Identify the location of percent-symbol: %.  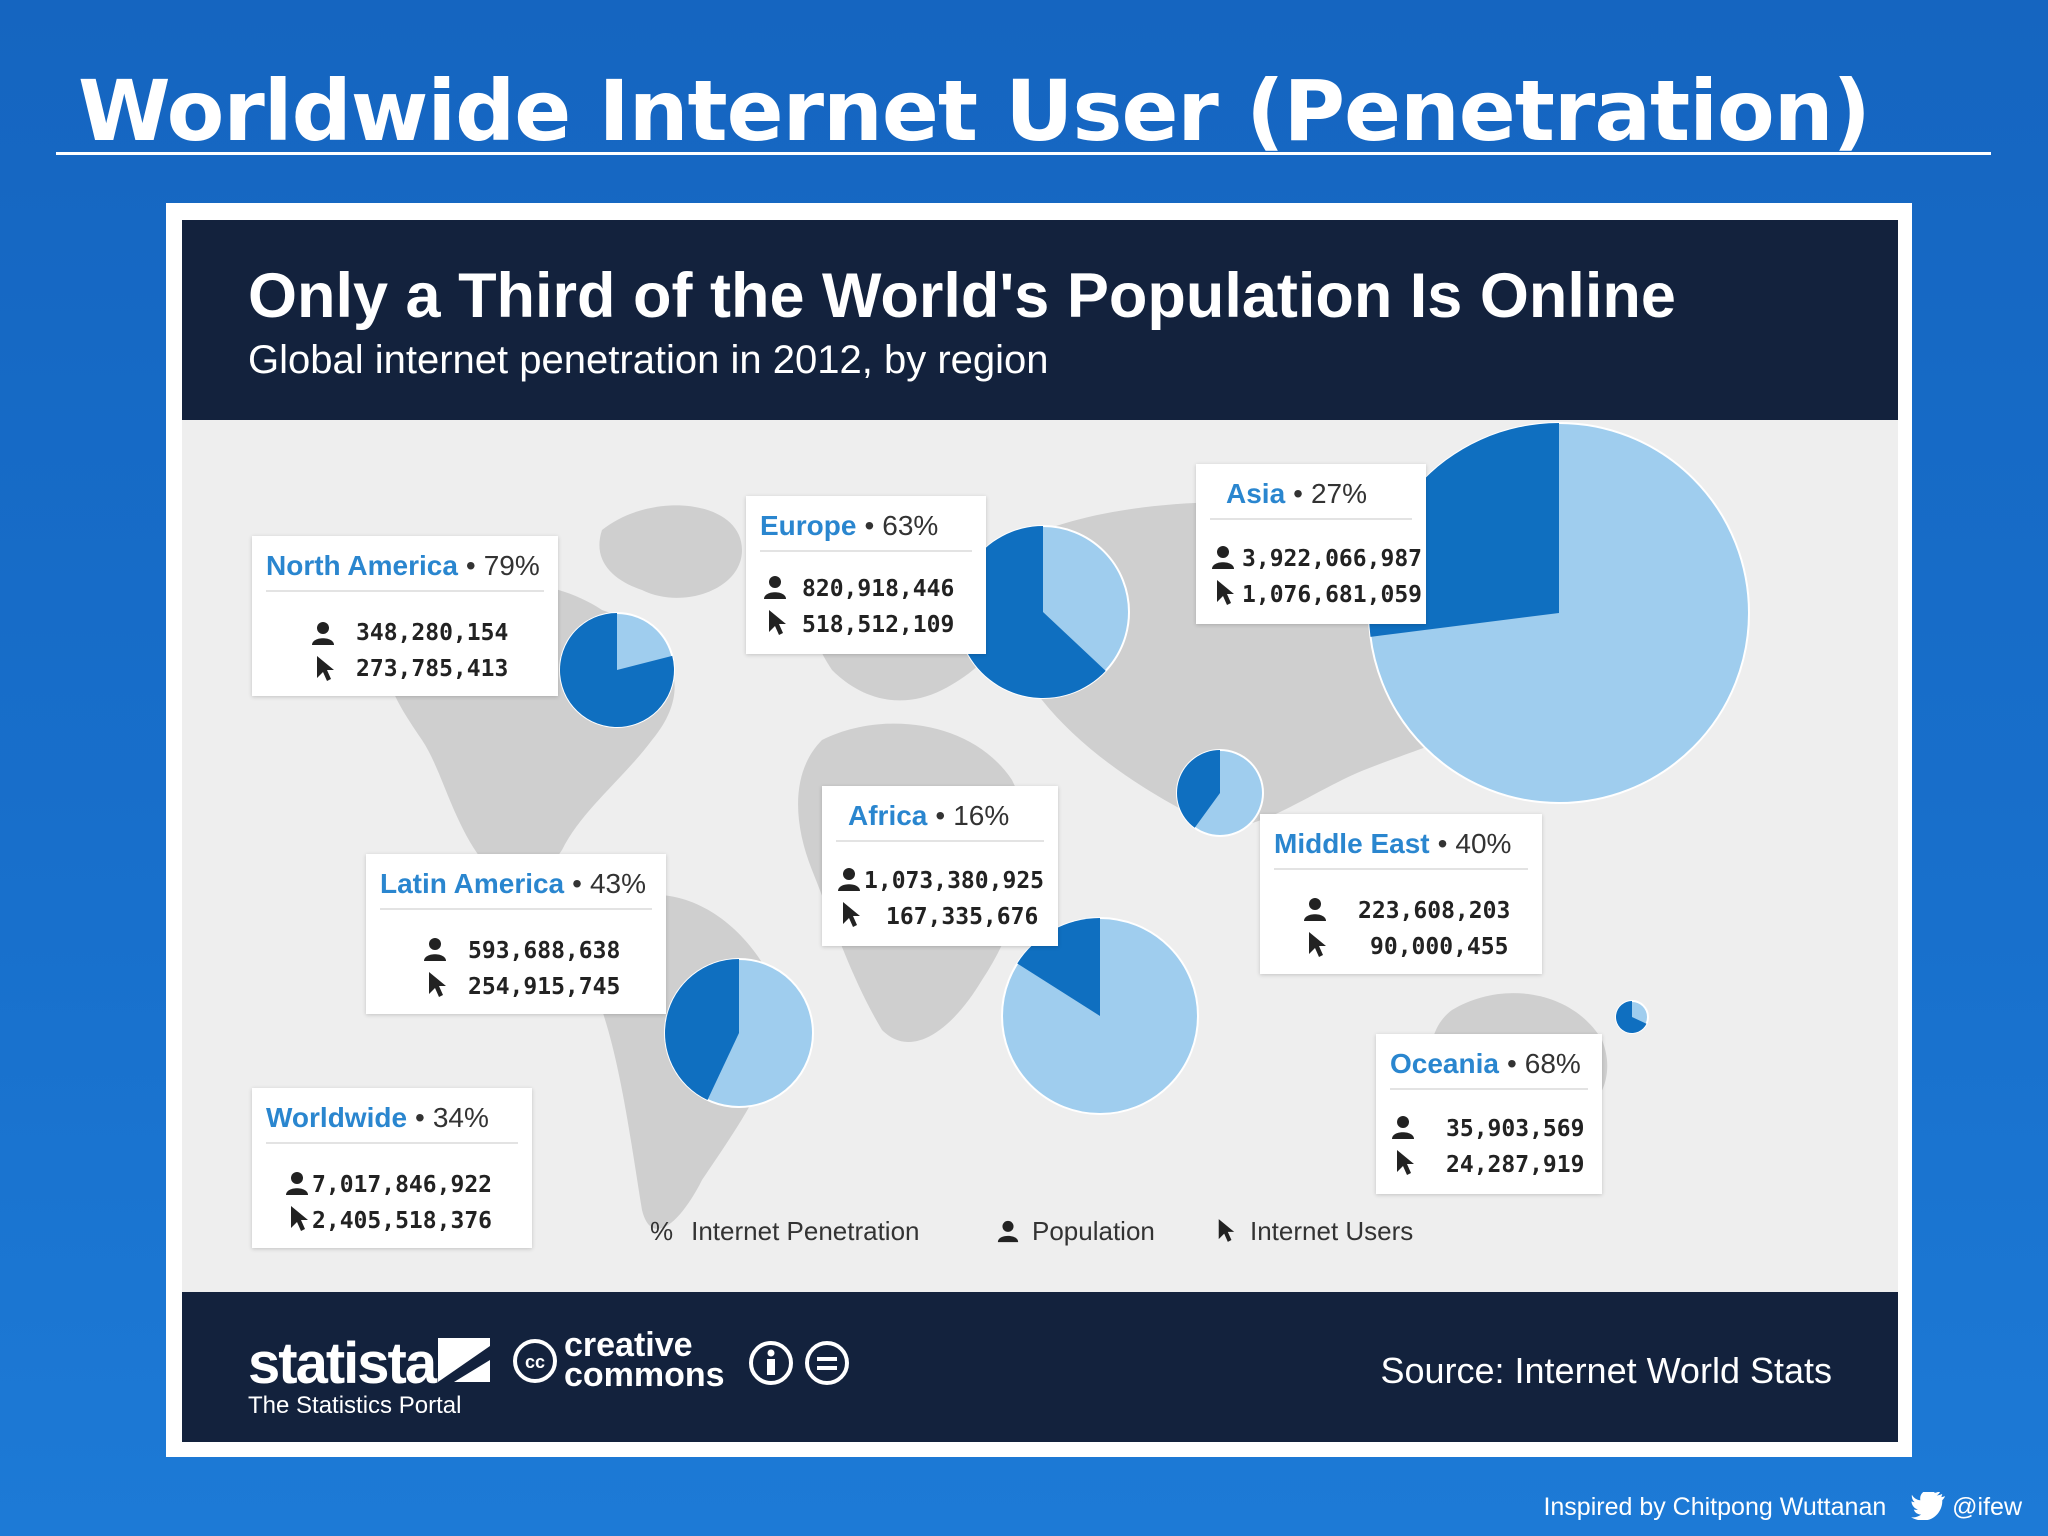
(662, 1231).